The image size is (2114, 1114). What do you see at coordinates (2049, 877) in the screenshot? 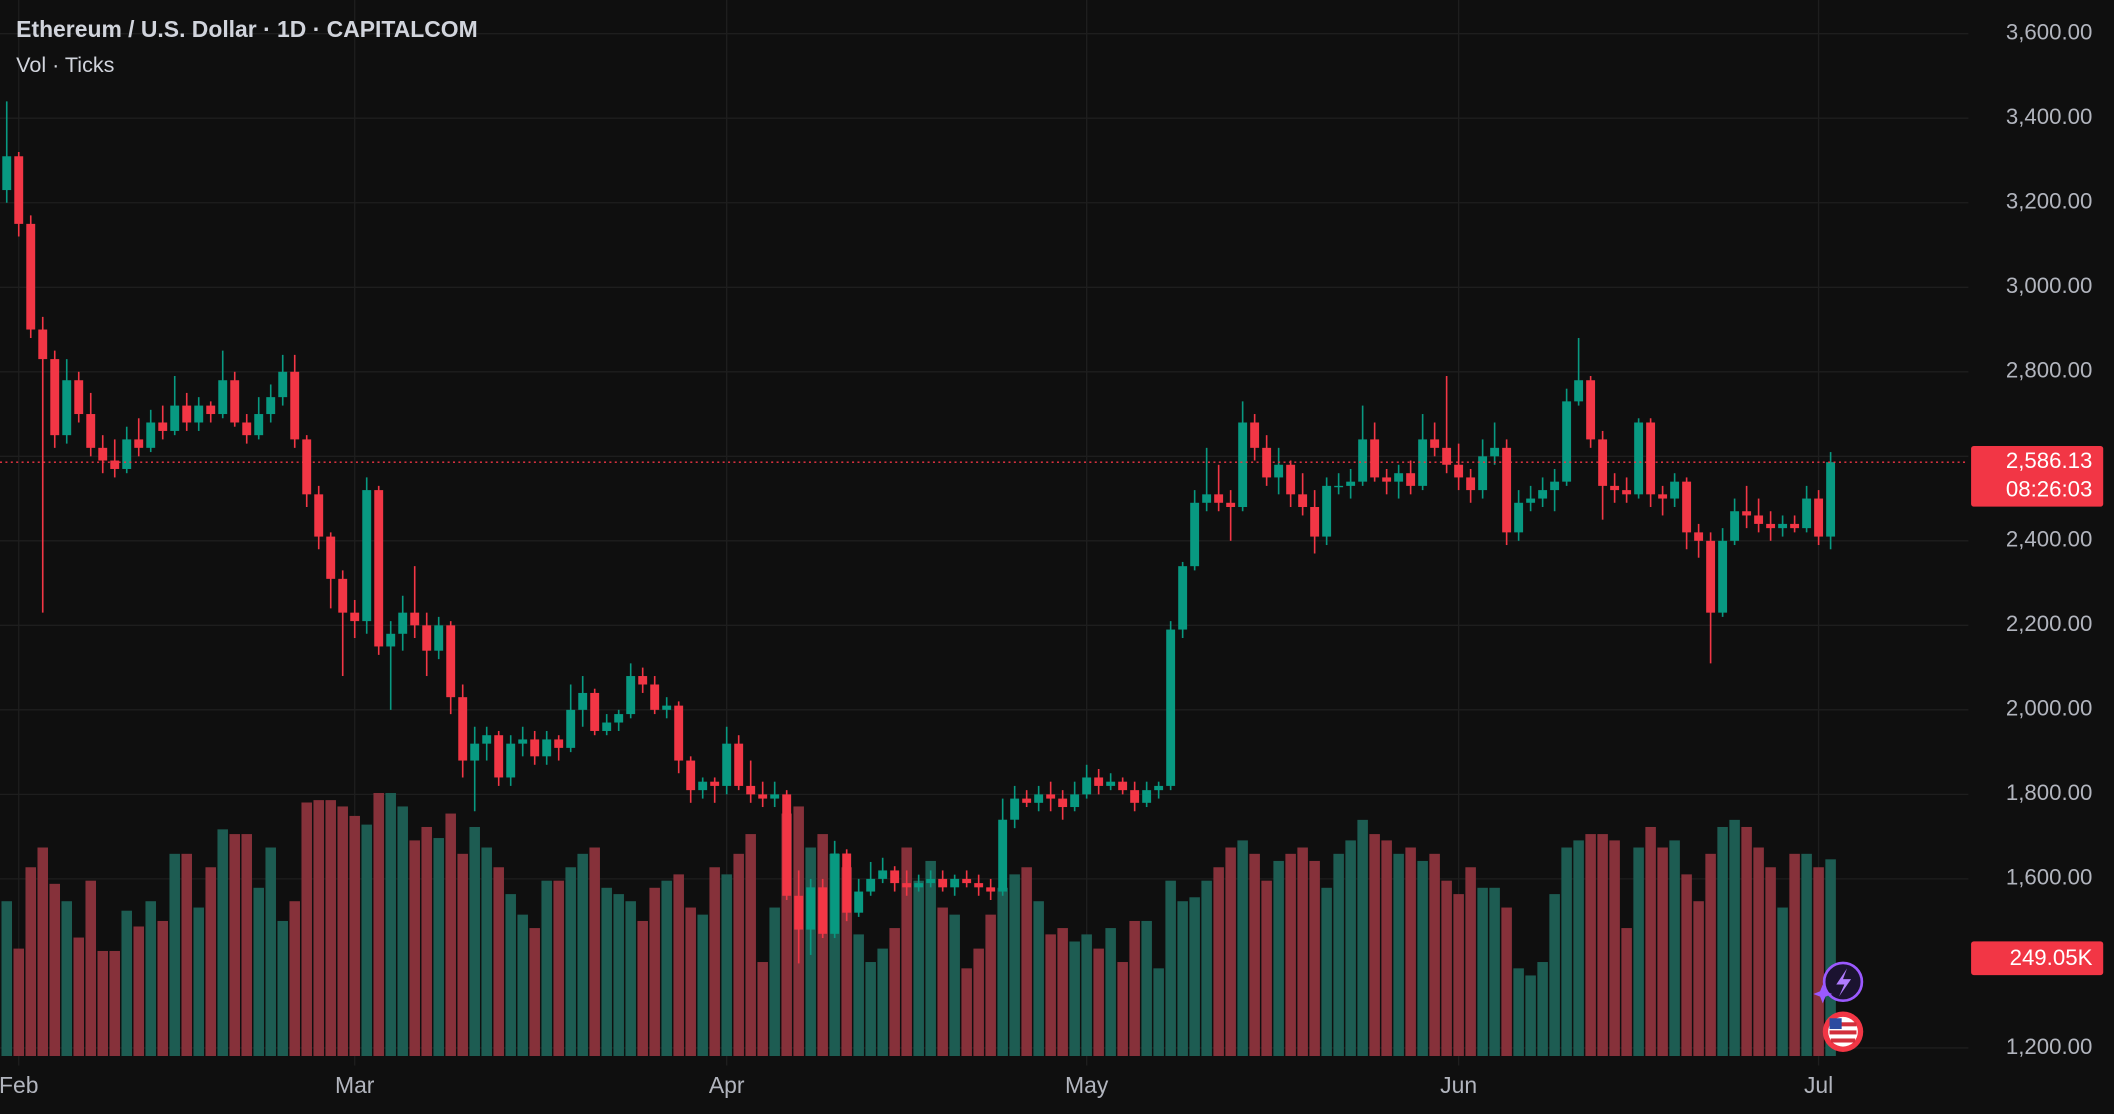
I see `y-tick-label: 1,600.00` at bounding box center [2049, 877].